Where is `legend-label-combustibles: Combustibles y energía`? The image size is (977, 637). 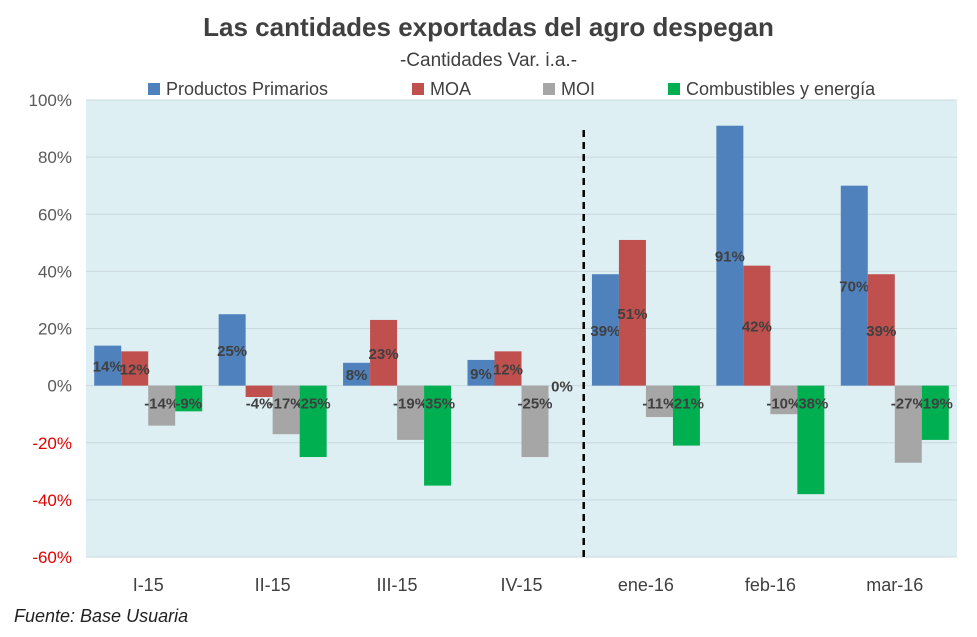
legend-label-combustibles: Combustibles y energía is located at coordinates (781, 88).